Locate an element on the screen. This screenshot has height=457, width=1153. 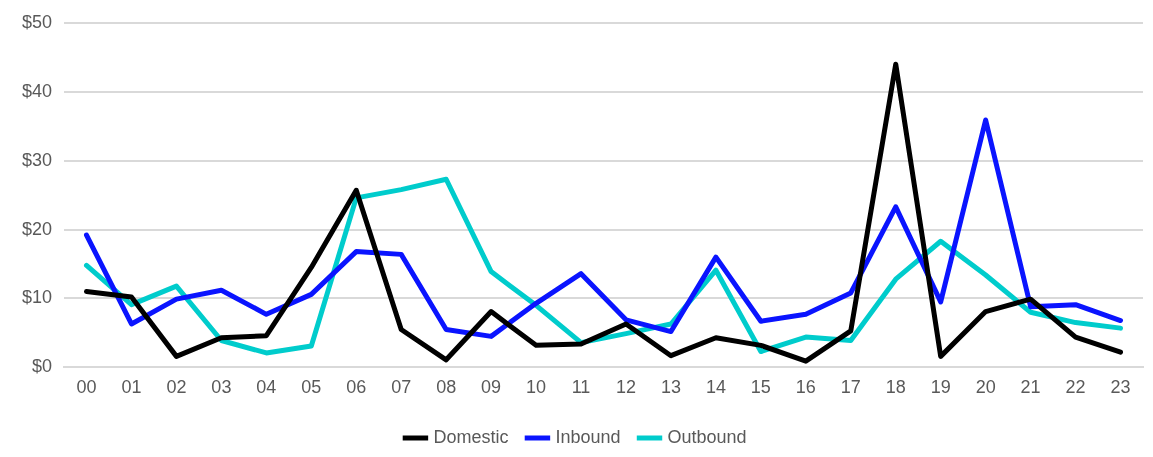
x-tick-label: 15 is located at coordinates (760, 387).